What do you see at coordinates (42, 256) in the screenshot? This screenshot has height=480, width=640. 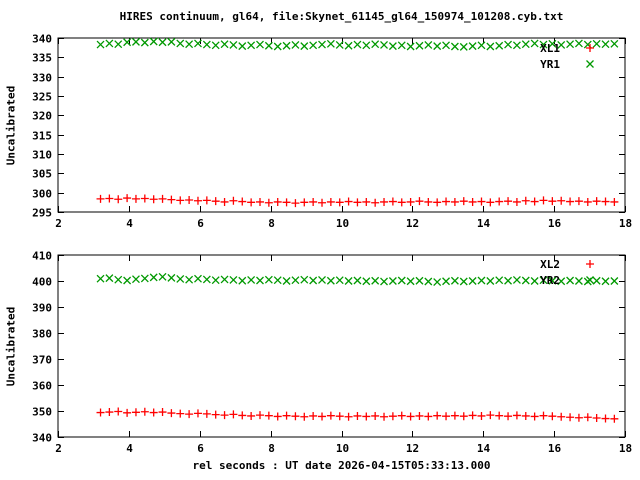 I see `y-tick-label: 410` at bounding box center [42, 256].